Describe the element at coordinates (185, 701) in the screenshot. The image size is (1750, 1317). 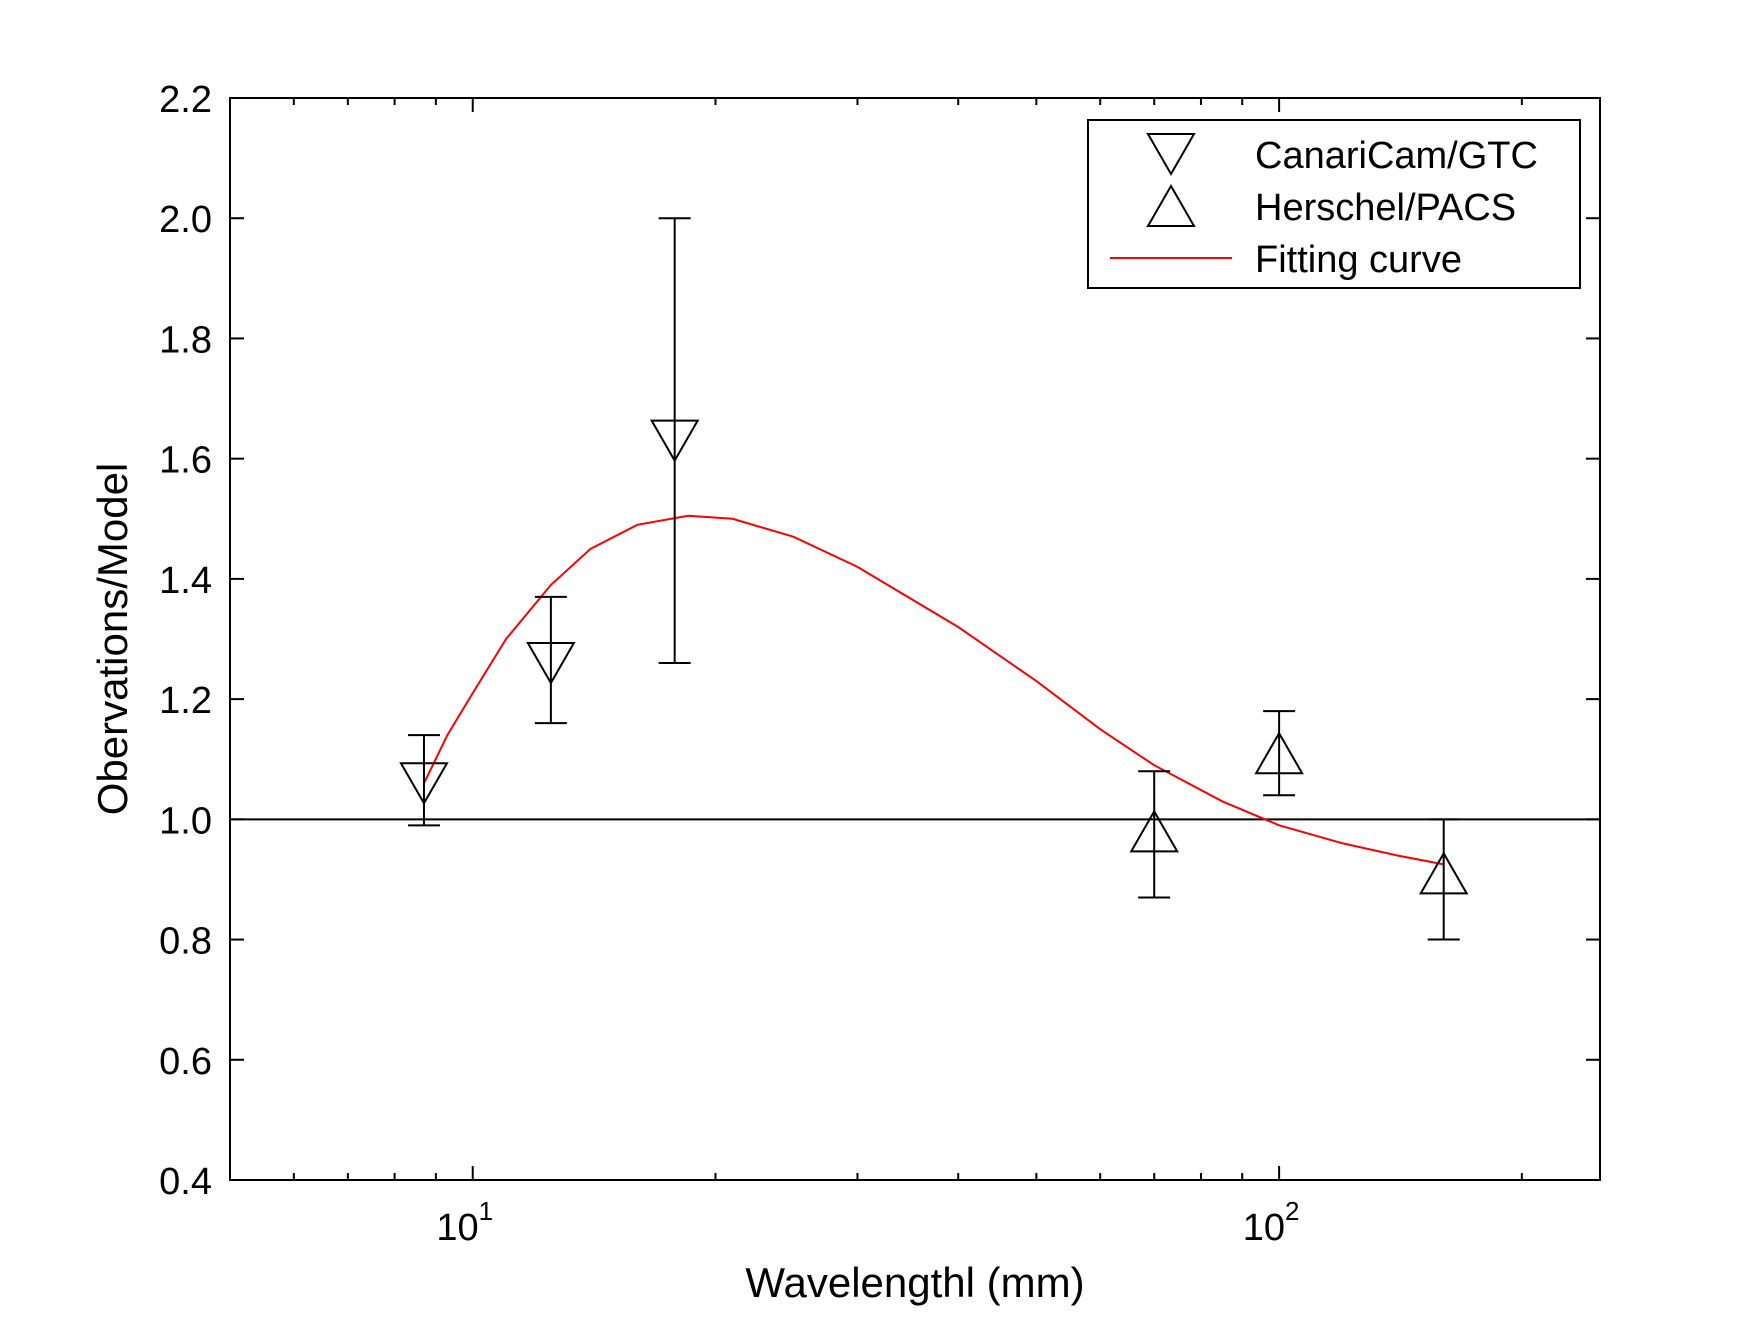
I see `y-tick-label: 1.2` at that location.